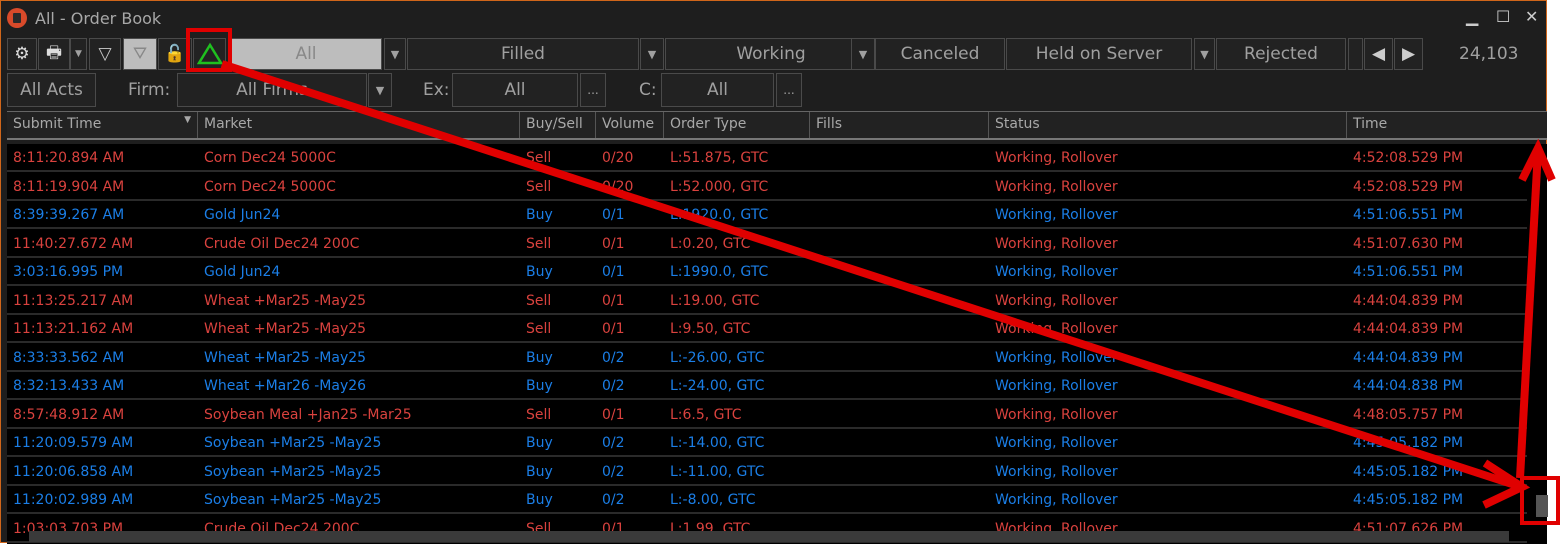  What do you see at coordinates (395, 54) in the screenshot?
I see `tab-all-dropdown: ▼` at bounding box center [395, 54].